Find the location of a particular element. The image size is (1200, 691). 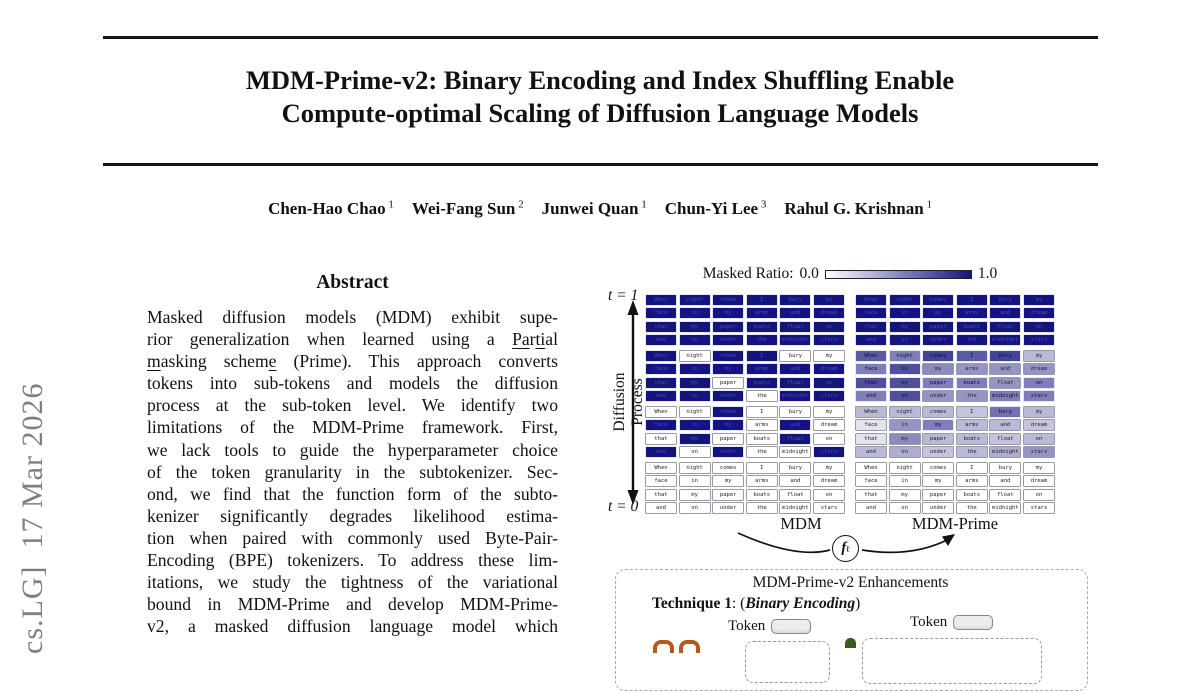

clipped-orange-fragment is located at coordinates (679, 649).